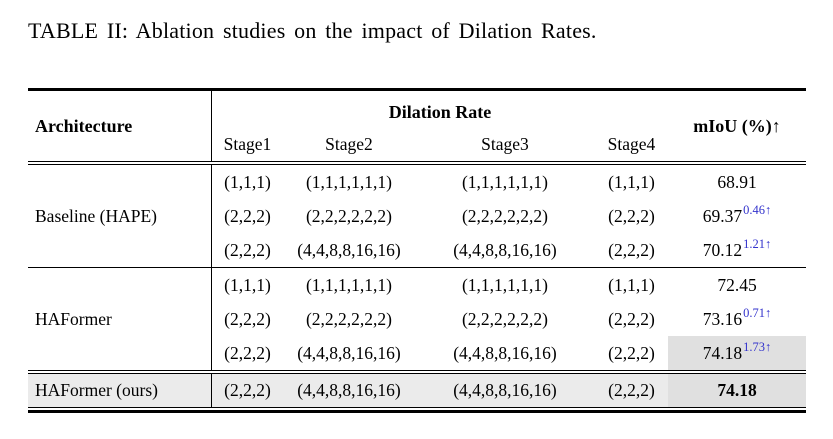 The width and height of the screenshot is (833, 439). What do you see at coordinates (247, 143) in the screenshot?
I see `header-stage1: Stage1` at bounding box center [247, 143].